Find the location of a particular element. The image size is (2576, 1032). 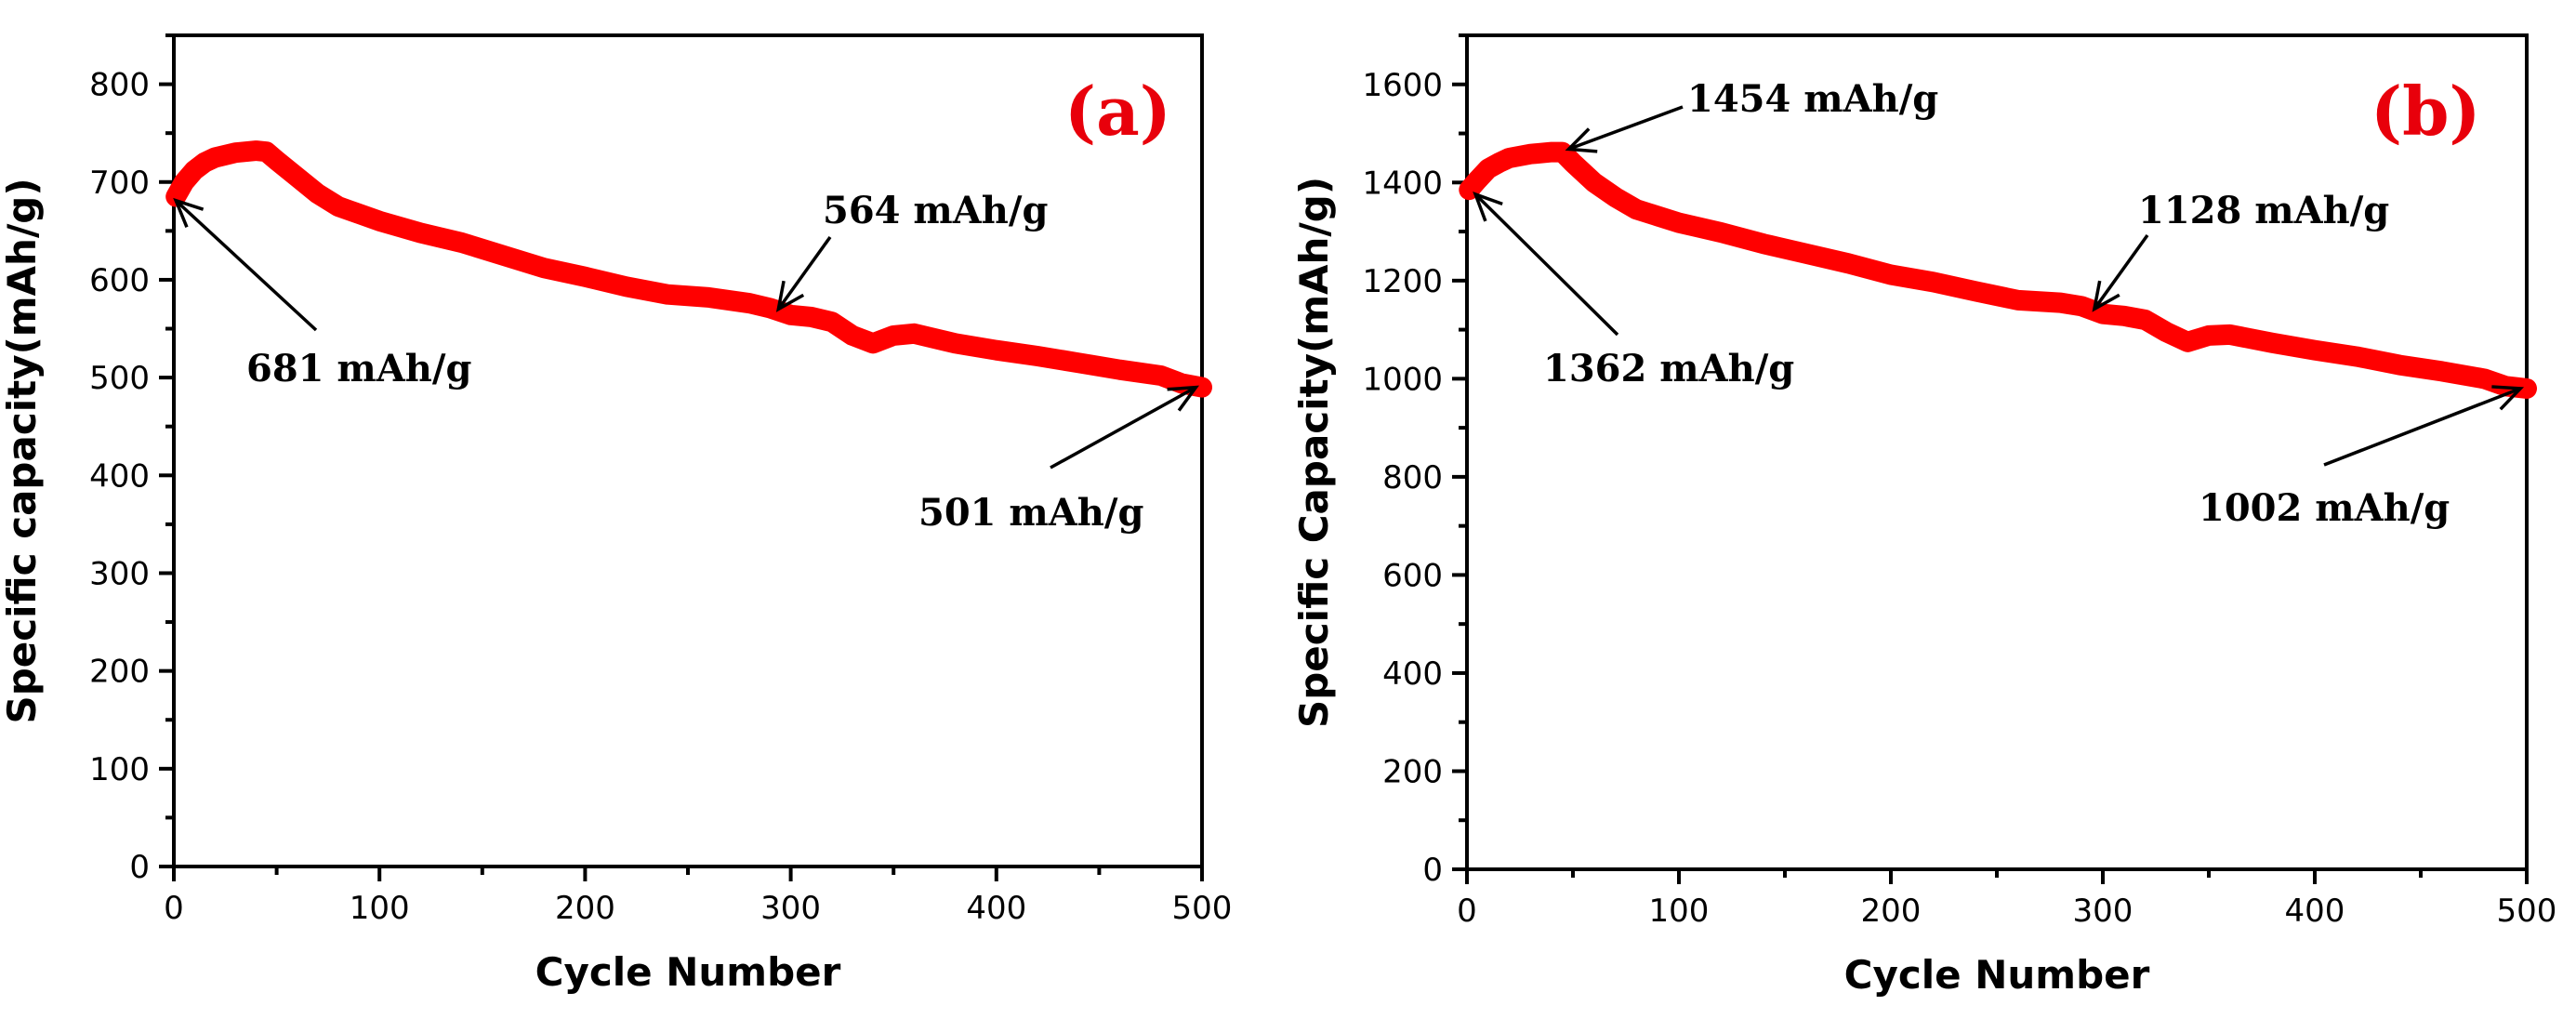

panel-label: (a) is located at coordinates (1117, 111).